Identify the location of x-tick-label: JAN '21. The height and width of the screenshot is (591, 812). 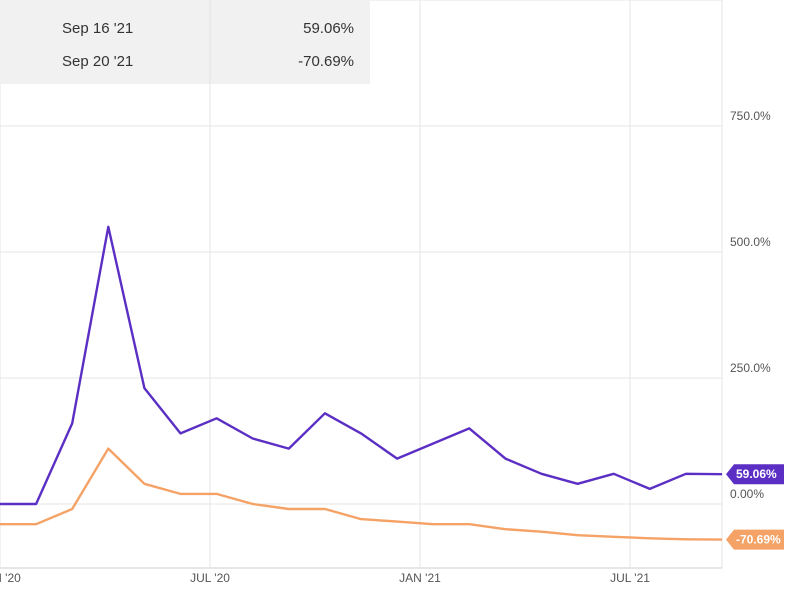
(420, 578).